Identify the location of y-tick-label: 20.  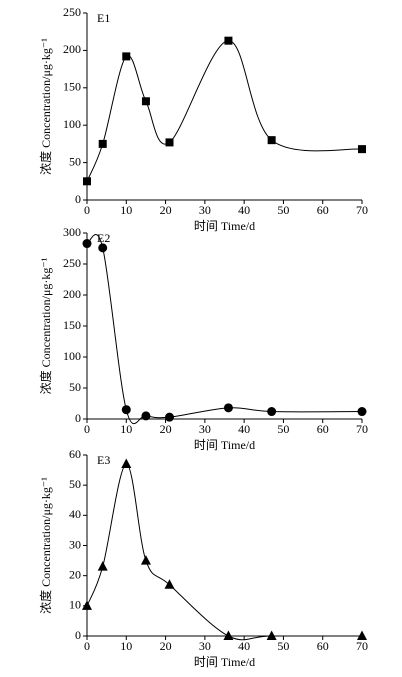
(75, 574).